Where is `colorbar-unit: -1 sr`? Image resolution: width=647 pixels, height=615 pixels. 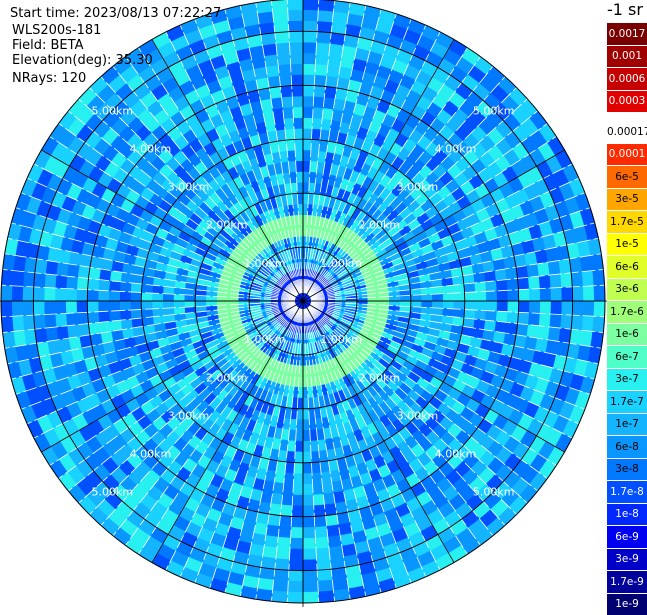
colorbar-unit: -1 sr is located at coordinates (625, 9).